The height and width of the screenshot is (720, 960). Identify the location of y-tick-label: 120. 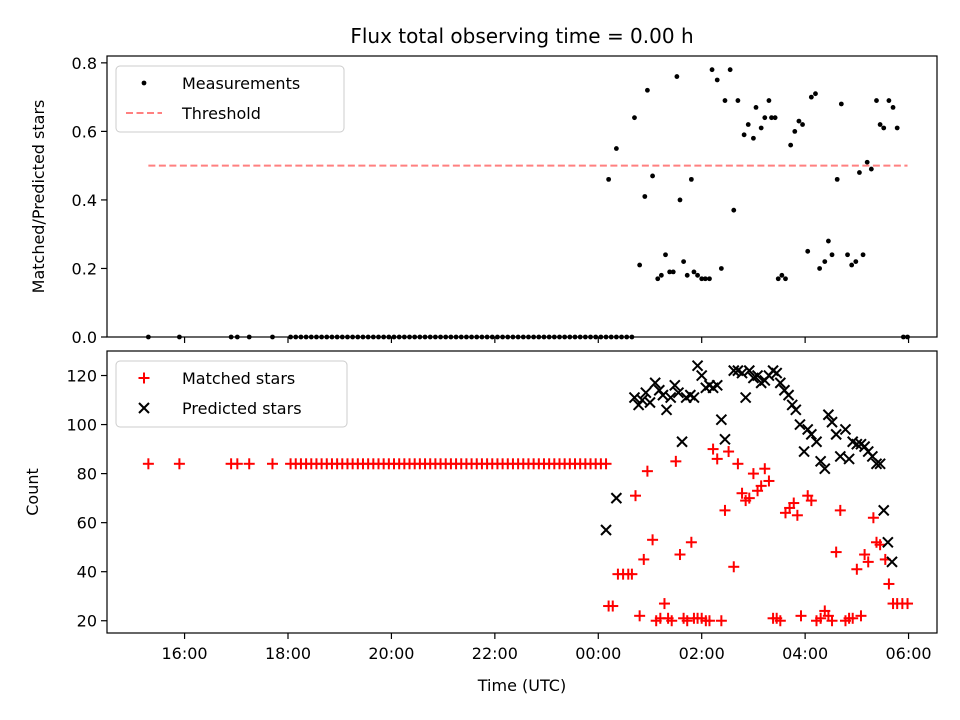
(81, 376).